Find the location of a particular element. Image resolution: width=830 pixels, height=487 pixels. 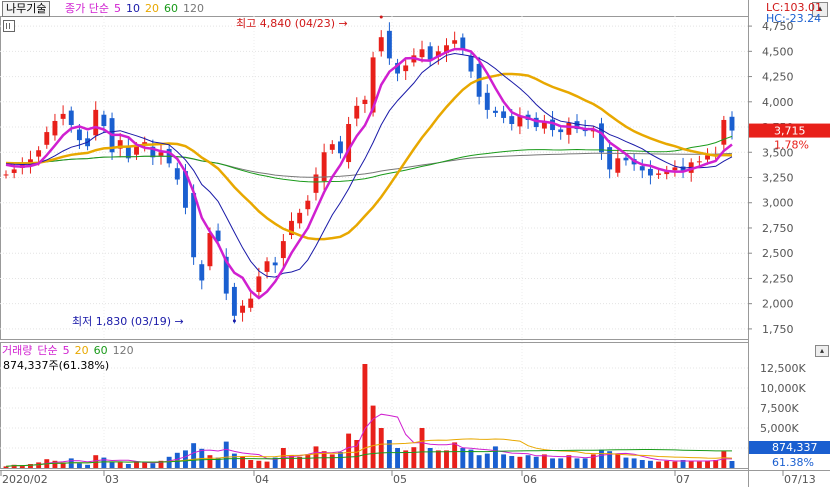

x-tick-label: 03 is located at coordinates (112, 479).